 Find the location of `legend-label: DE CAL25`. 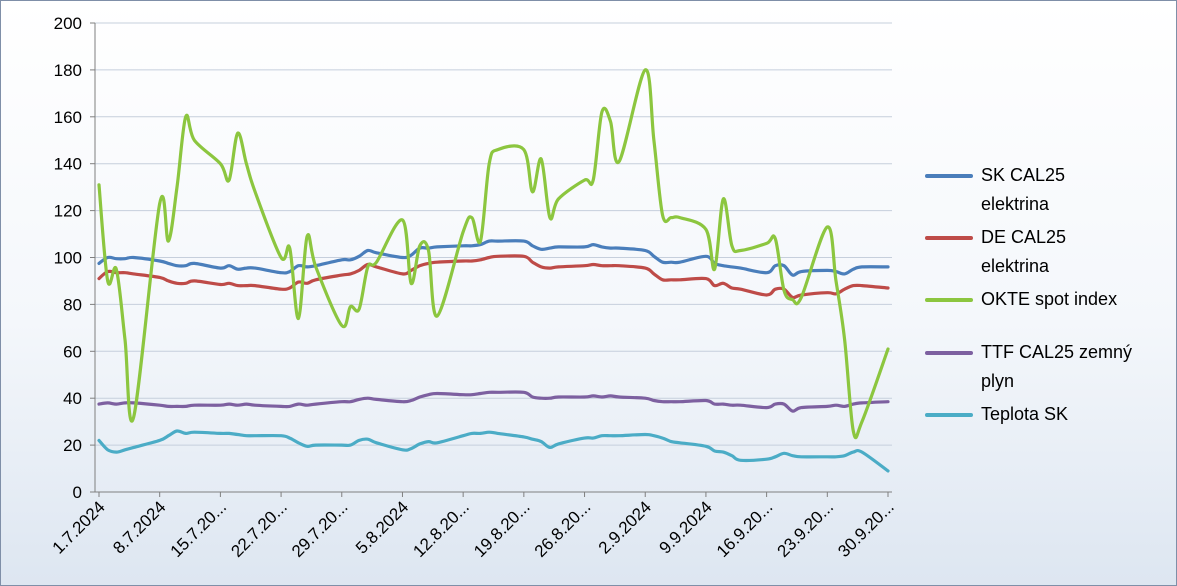

legend-label: DE CAL25 is located at coordinates (1024, 237).